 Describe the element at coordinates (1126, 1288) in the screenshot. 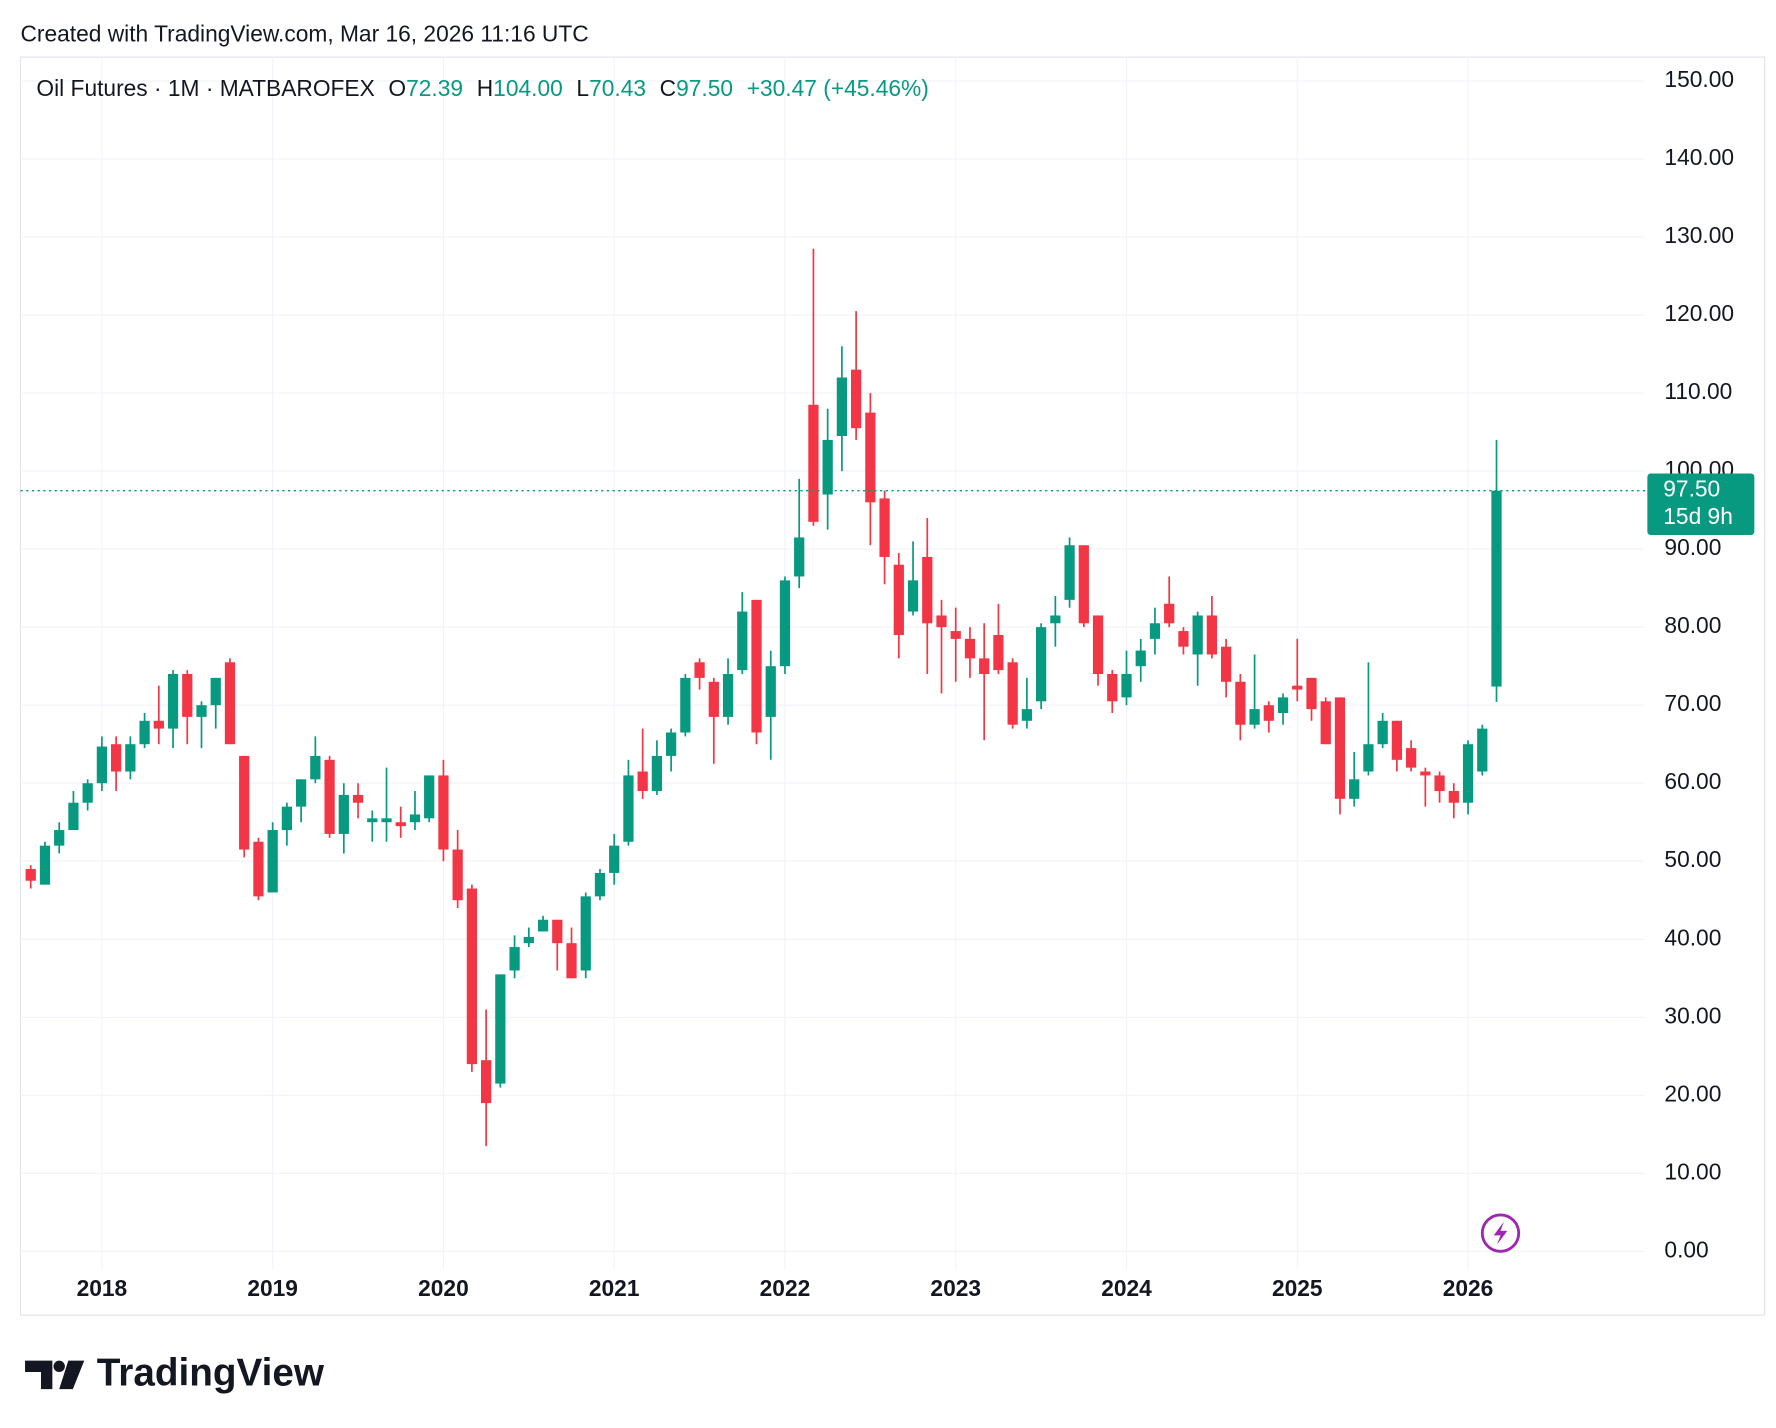

I see `x-tick-label: 2024` at that location.